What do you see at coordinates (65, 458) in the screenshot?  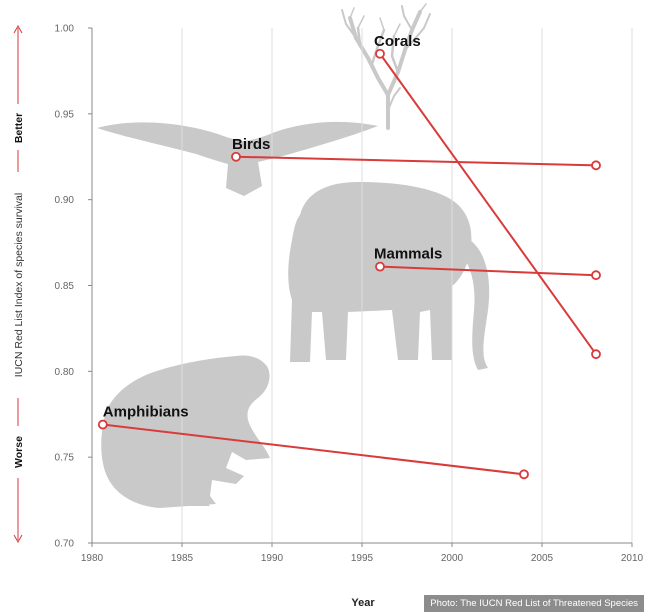 I see `y-tick-label: 0.75` at bounding box center [65, 458].